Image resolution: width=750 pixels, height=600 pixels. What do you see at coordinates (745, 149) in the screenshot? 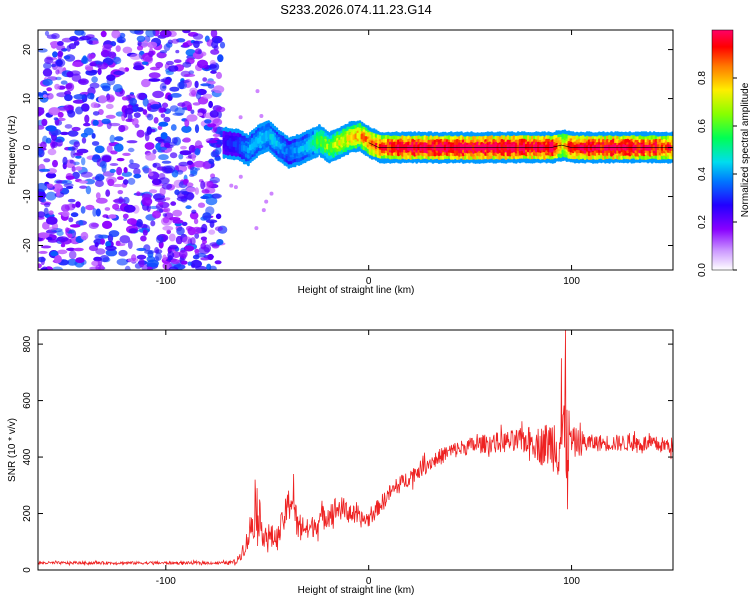
I see `colorbar-label: Normalized spectral amplitude` at bounding box center [745, 149].